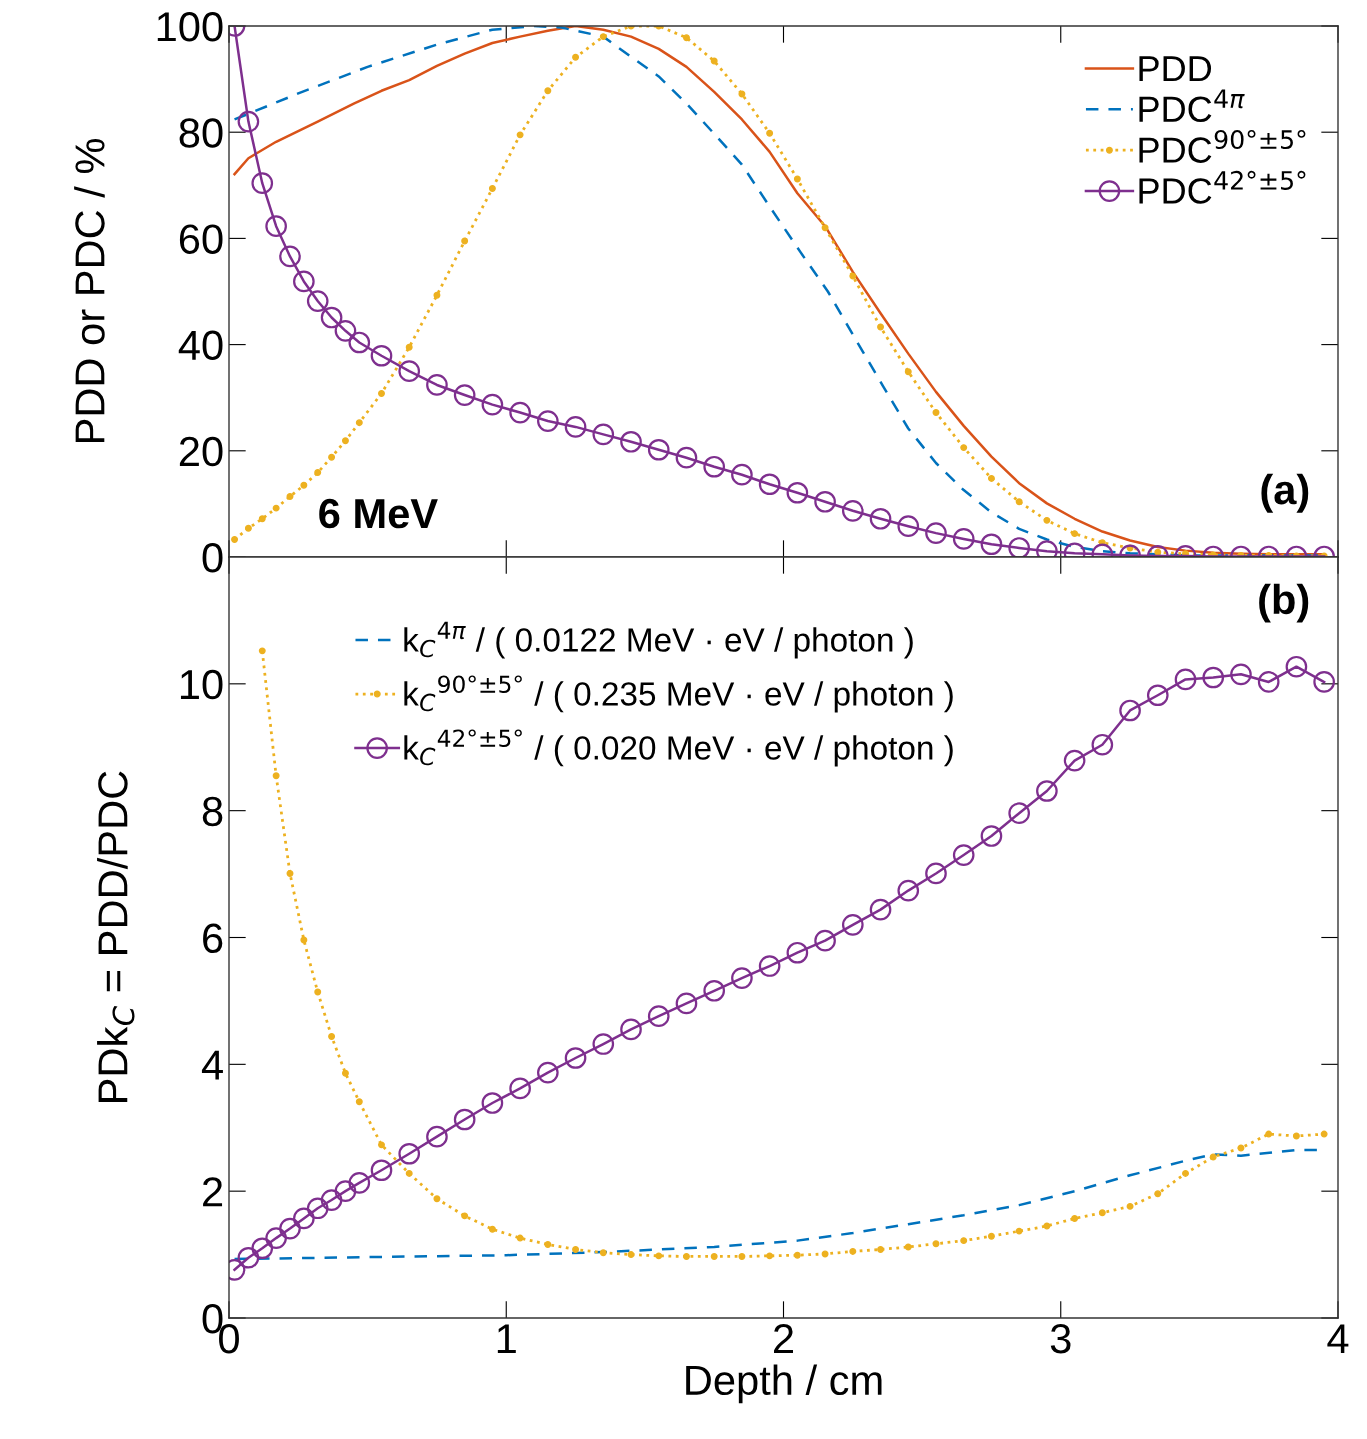 The width and height of the screenshot is (1367, 1439). What do you see at coordinates (658, 640) in the screenshot?
I see `legend-label: k$_{C}$$^{4π}$ / ( 0.0122 MeV · eV / photon )` at bounding box center [658, 640].